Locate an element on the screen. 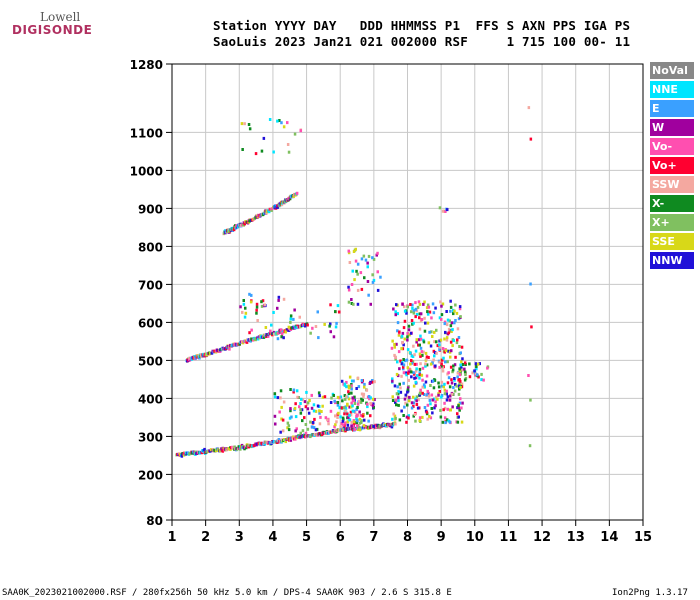 This screenshot has height=600, width=700. y-tick-label: 1100 is located at coordinates (146, 133).